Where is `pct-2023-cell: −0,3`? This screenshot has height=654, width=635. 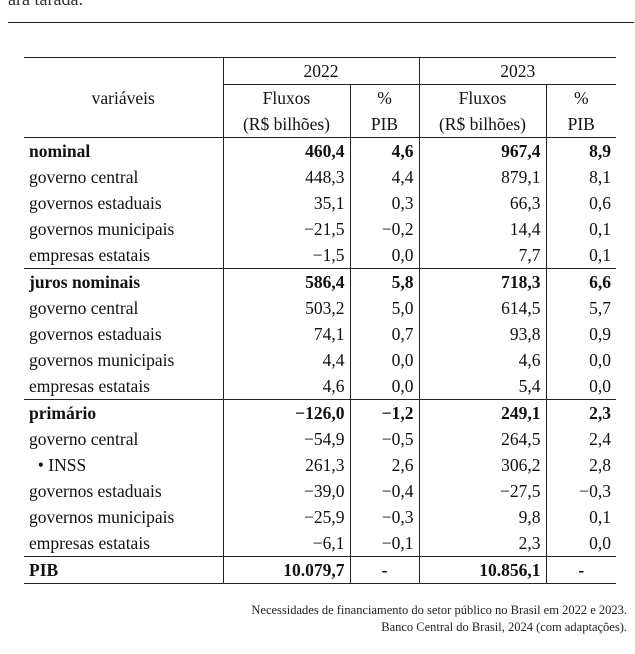 pct-2023-cell: −0,3 is located at coordinates (595, 491).